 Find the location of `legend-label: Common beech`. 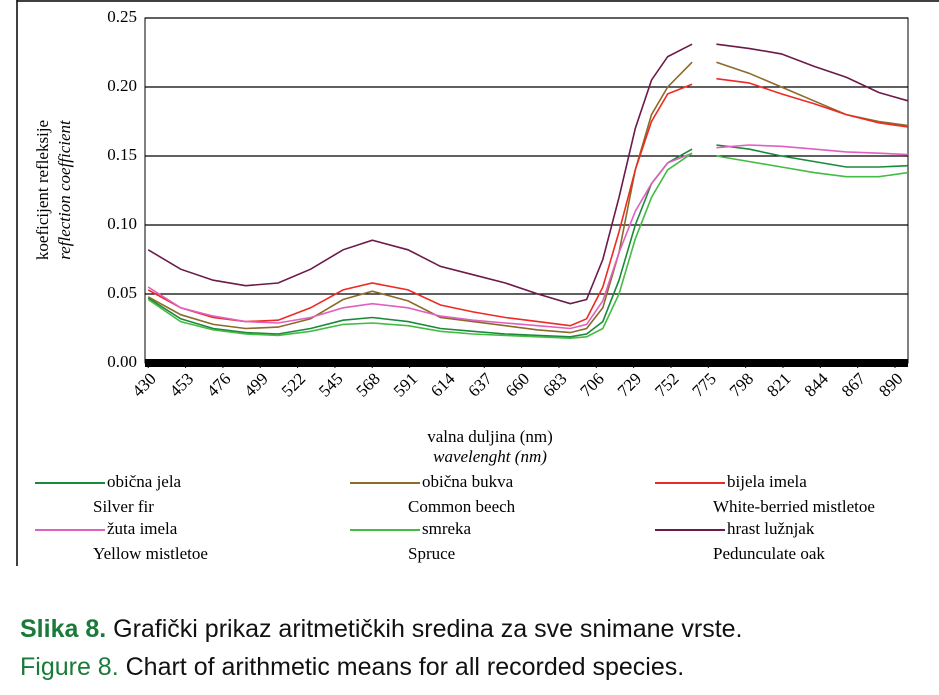

legend-label: Common beech is located at coordinates (462, 506).